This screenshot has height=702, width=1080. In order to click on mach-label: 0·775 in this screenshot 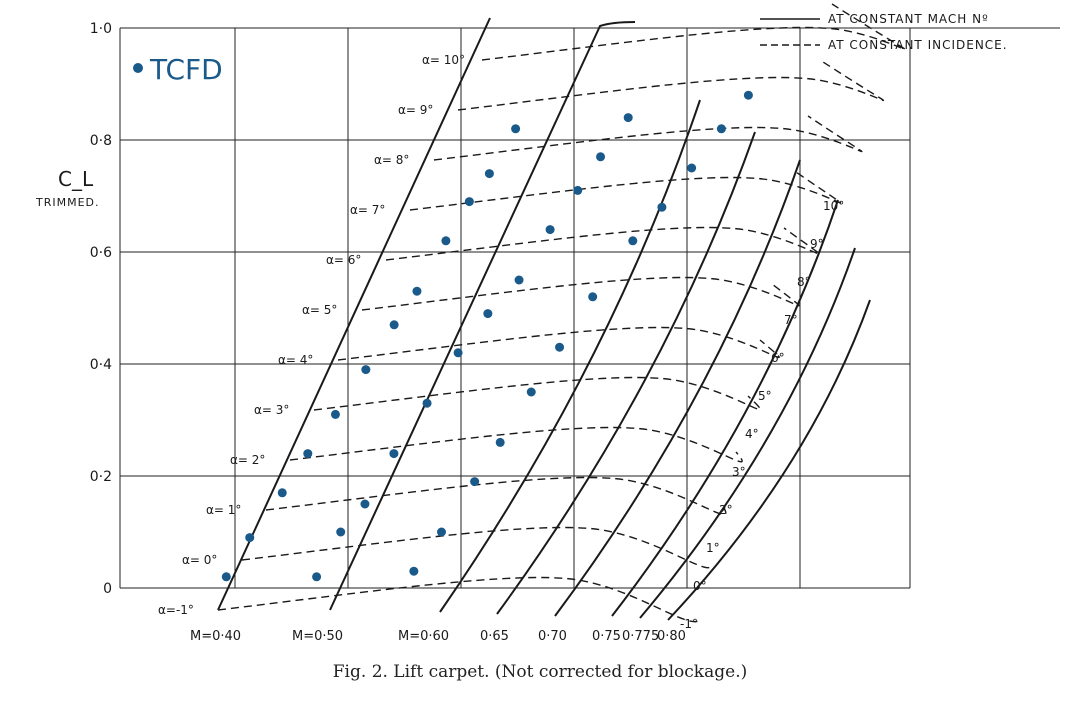, I will do `click(640, 636)`.